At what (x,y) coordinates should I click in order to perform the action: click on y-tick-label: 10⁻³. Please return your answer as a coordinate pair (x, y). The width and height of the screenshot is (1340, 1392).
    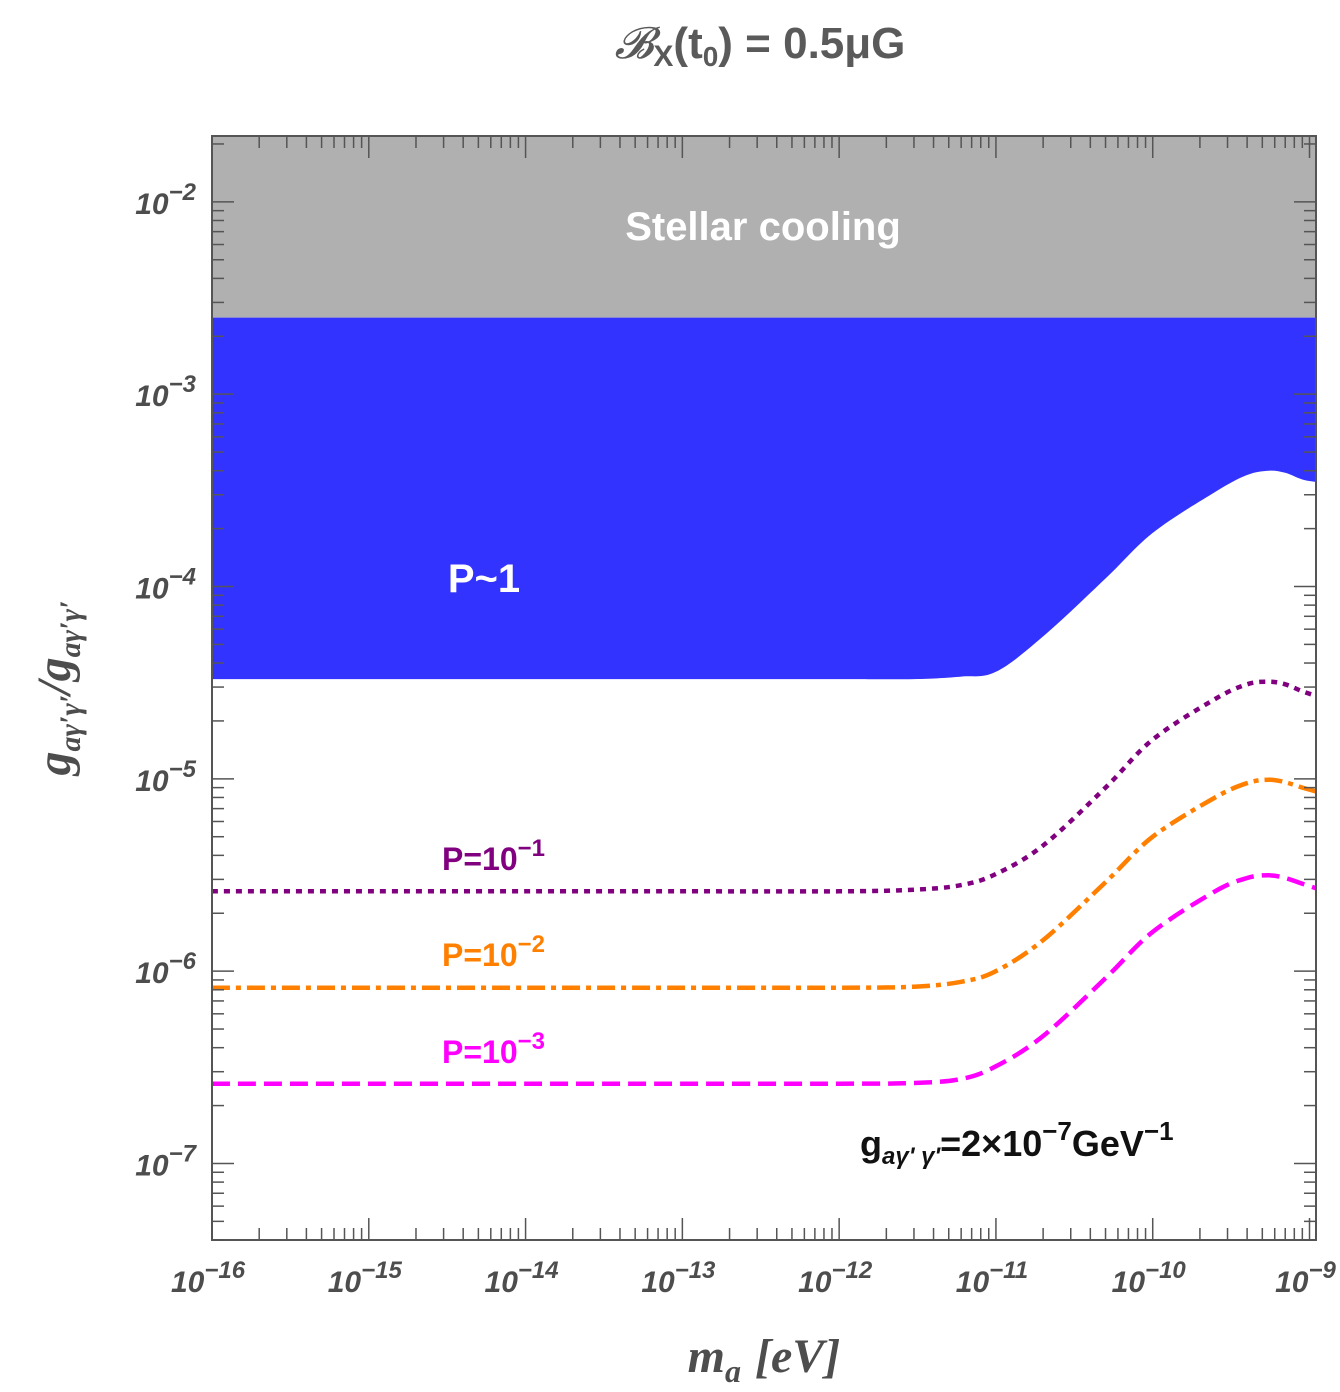
    Looking at the image, I should click on (165, 392).